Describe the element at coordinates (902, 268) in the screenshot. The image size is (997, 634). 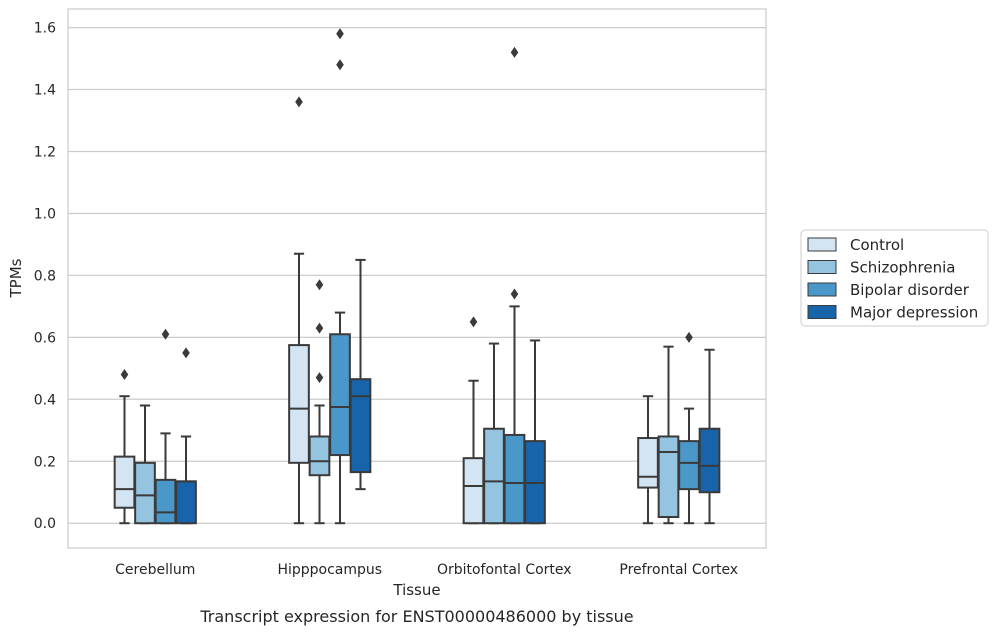
I see `legend-label: Schizophrenia` at that location.